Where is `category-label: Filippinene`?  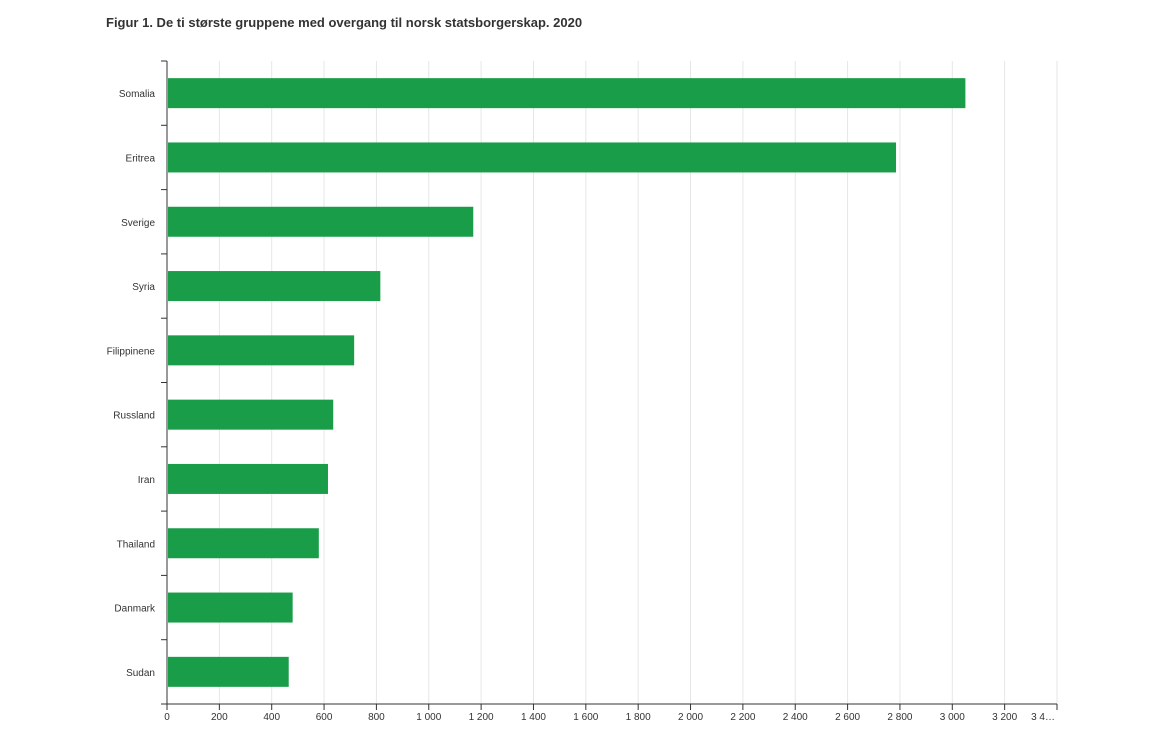
category-label: Filippinene is located at coordinates (131, 351).